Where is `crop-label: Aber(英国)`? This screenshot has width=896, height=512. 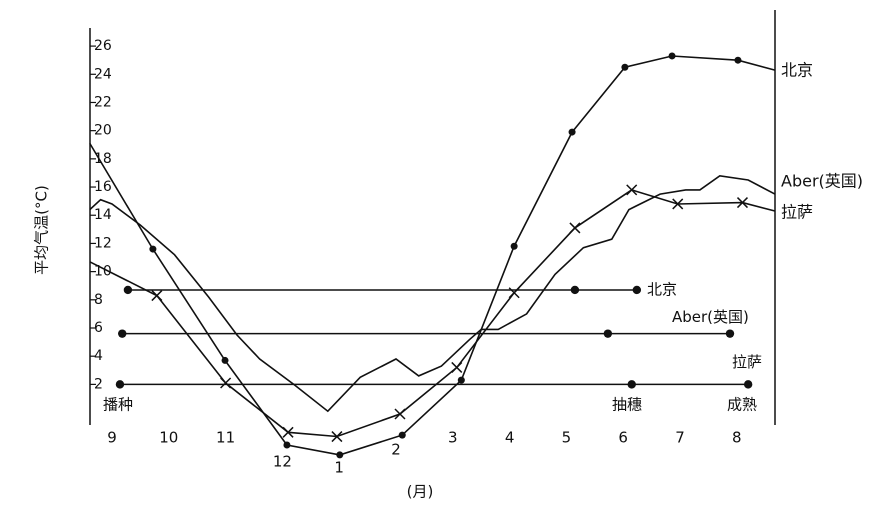
crop-label: Aber(英国) is located at coordinates (710, 317).